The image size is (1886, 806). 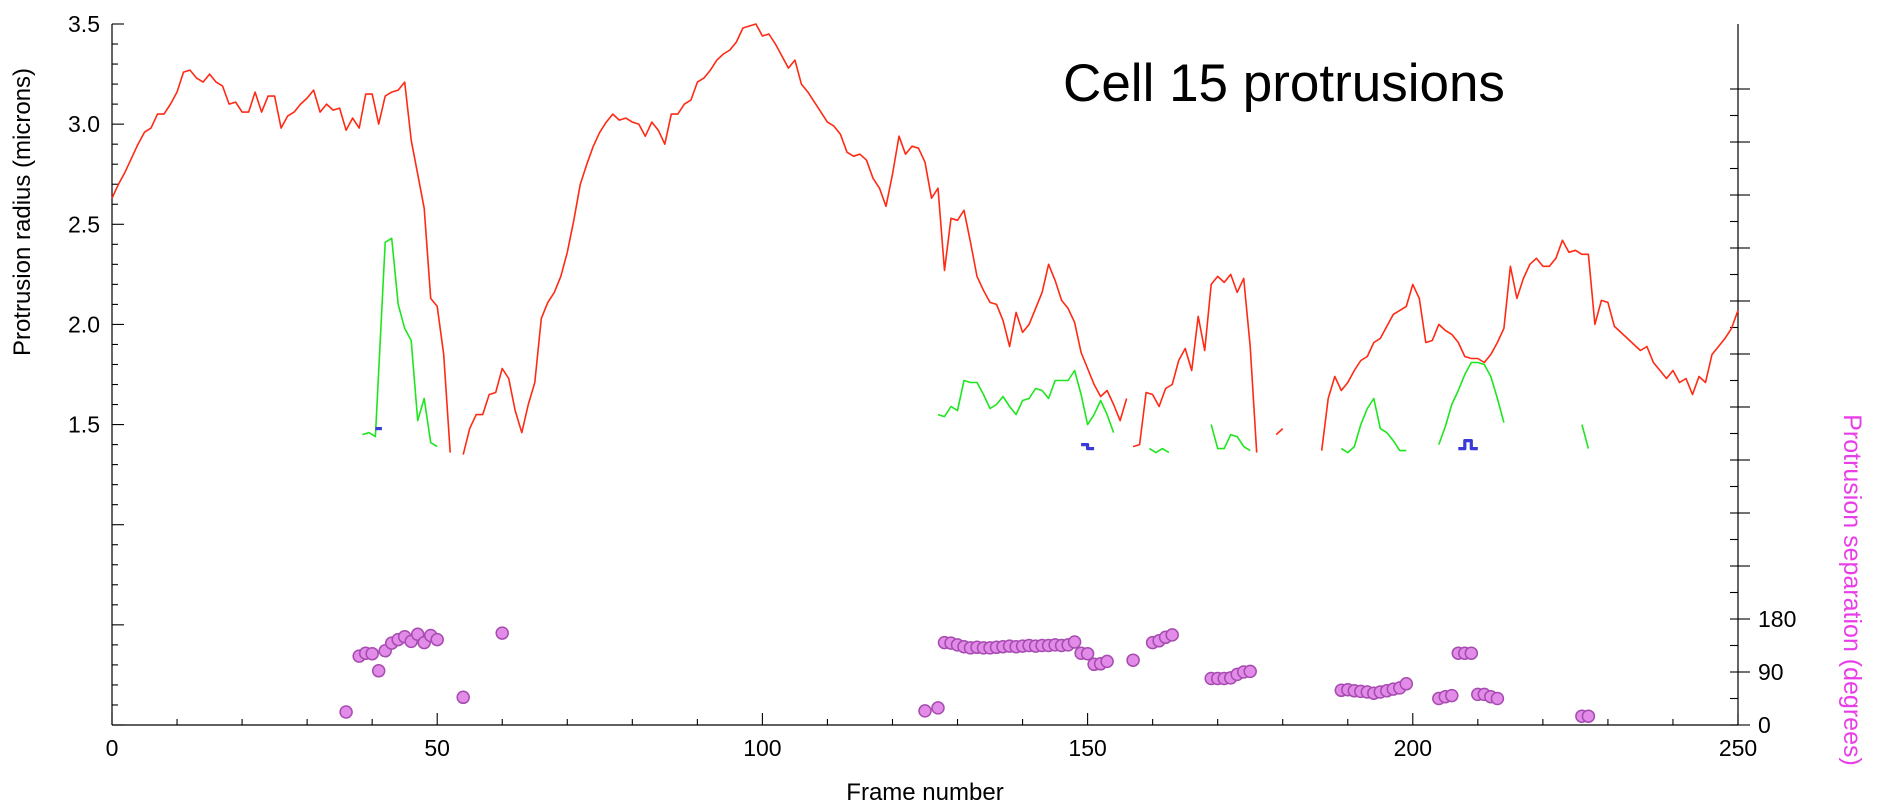 I want to click on x-tick-label: 50, so click(x=437, y=748).